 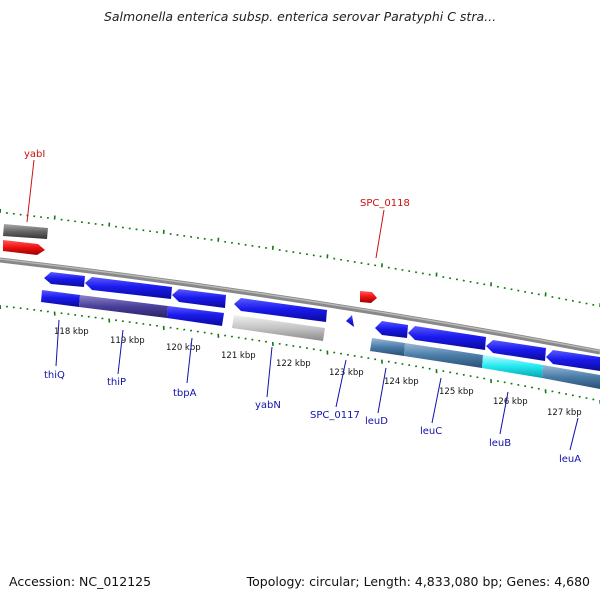 What do you see at coordinates (346, 373) in the screenshot?
I see `scale-label: 123 kbp` at bounding box center [346, 373].